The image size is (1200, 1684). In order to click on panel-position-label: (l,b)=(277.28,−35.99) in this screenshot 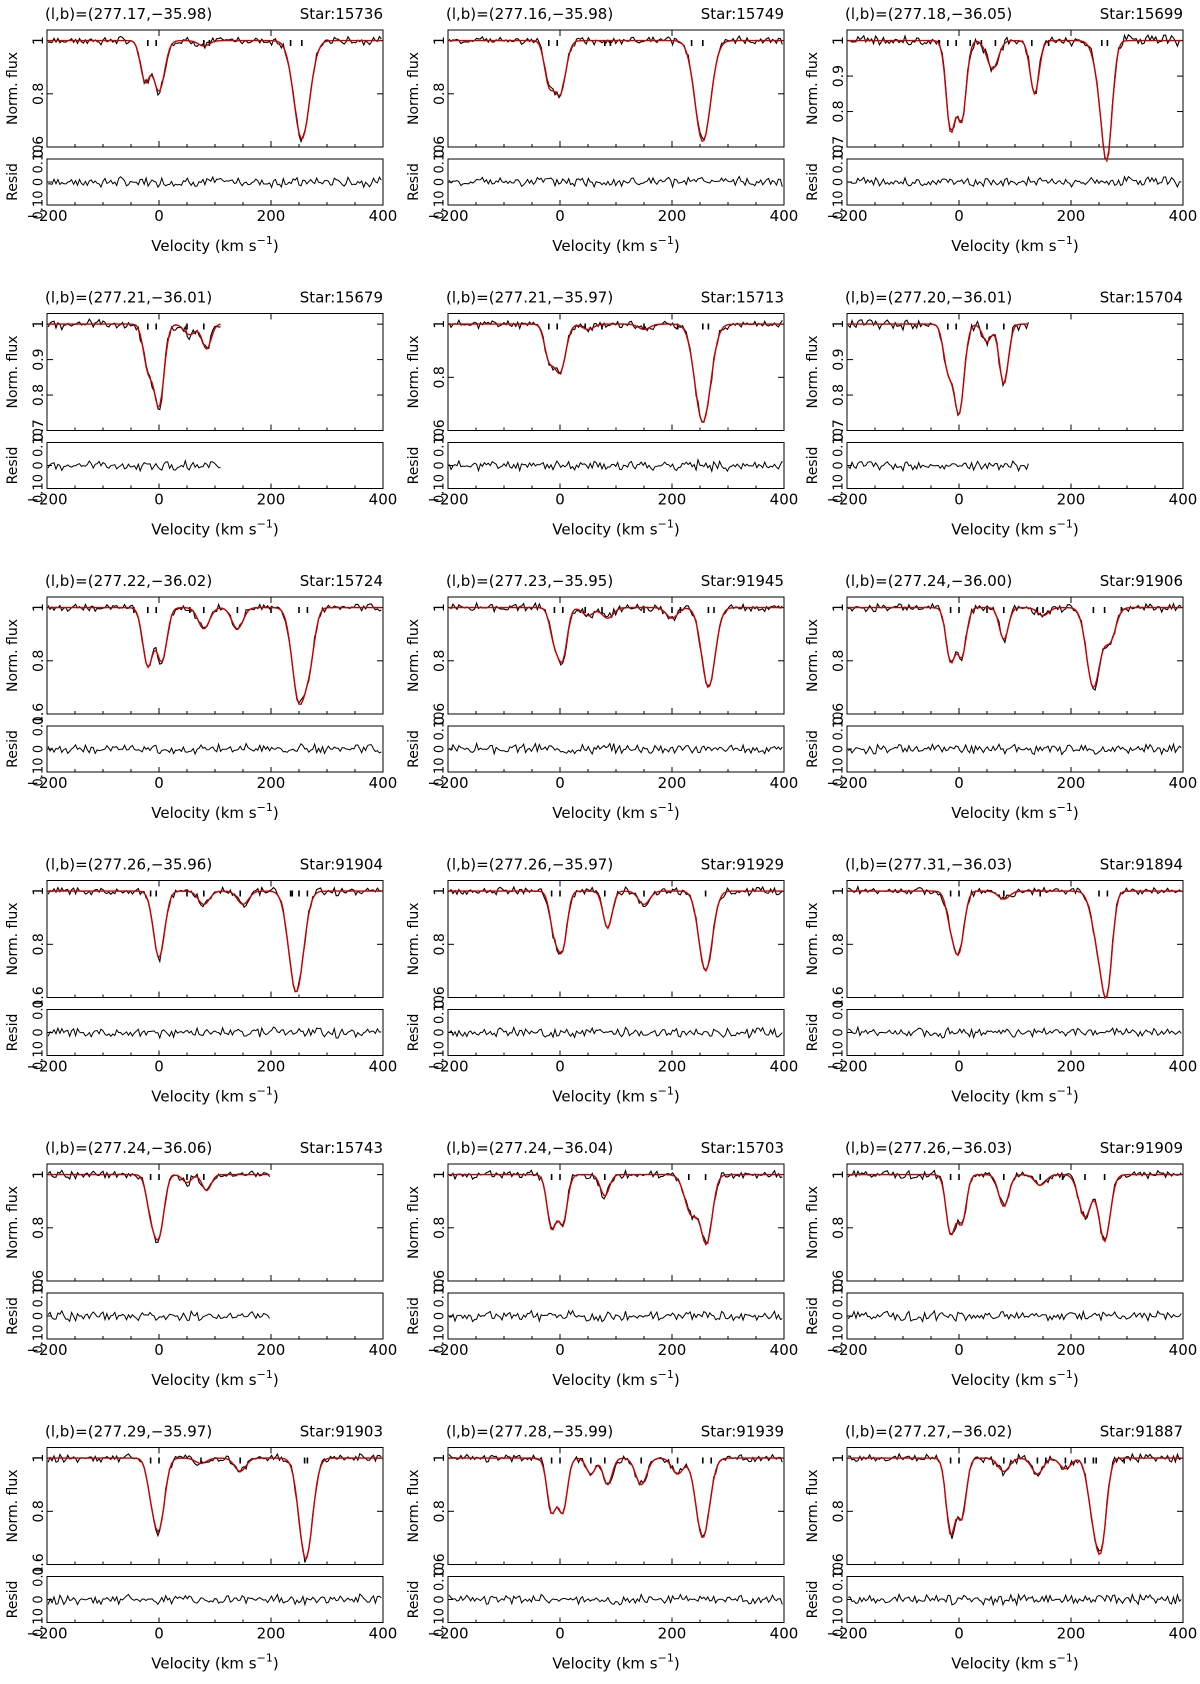, I will do `click(529, 1432)`.